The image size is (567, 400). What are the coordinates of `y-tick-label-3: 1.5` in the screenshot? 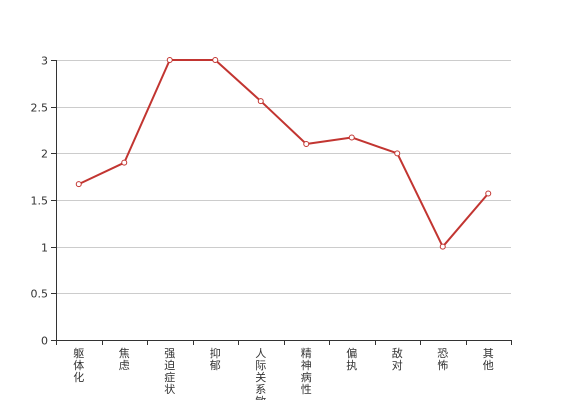 It's located at (40, 201).